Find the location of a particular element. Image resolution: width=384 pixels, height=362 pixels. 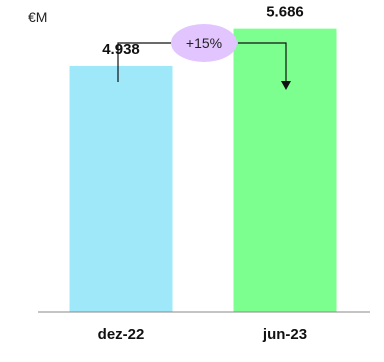

value-label-jun-23: 5.686 is located at coordinates (285, 12).